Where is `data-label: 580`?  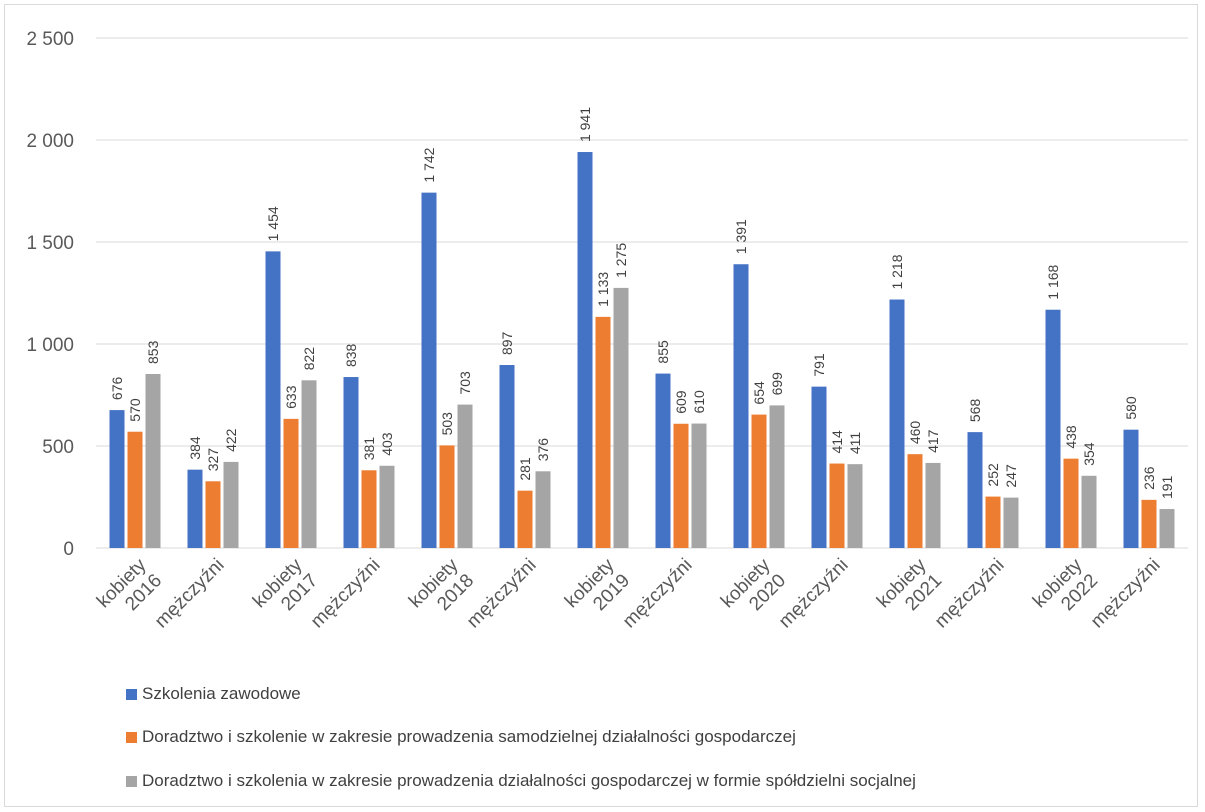 data-label: 580 is located at coordinates (1131, 408).